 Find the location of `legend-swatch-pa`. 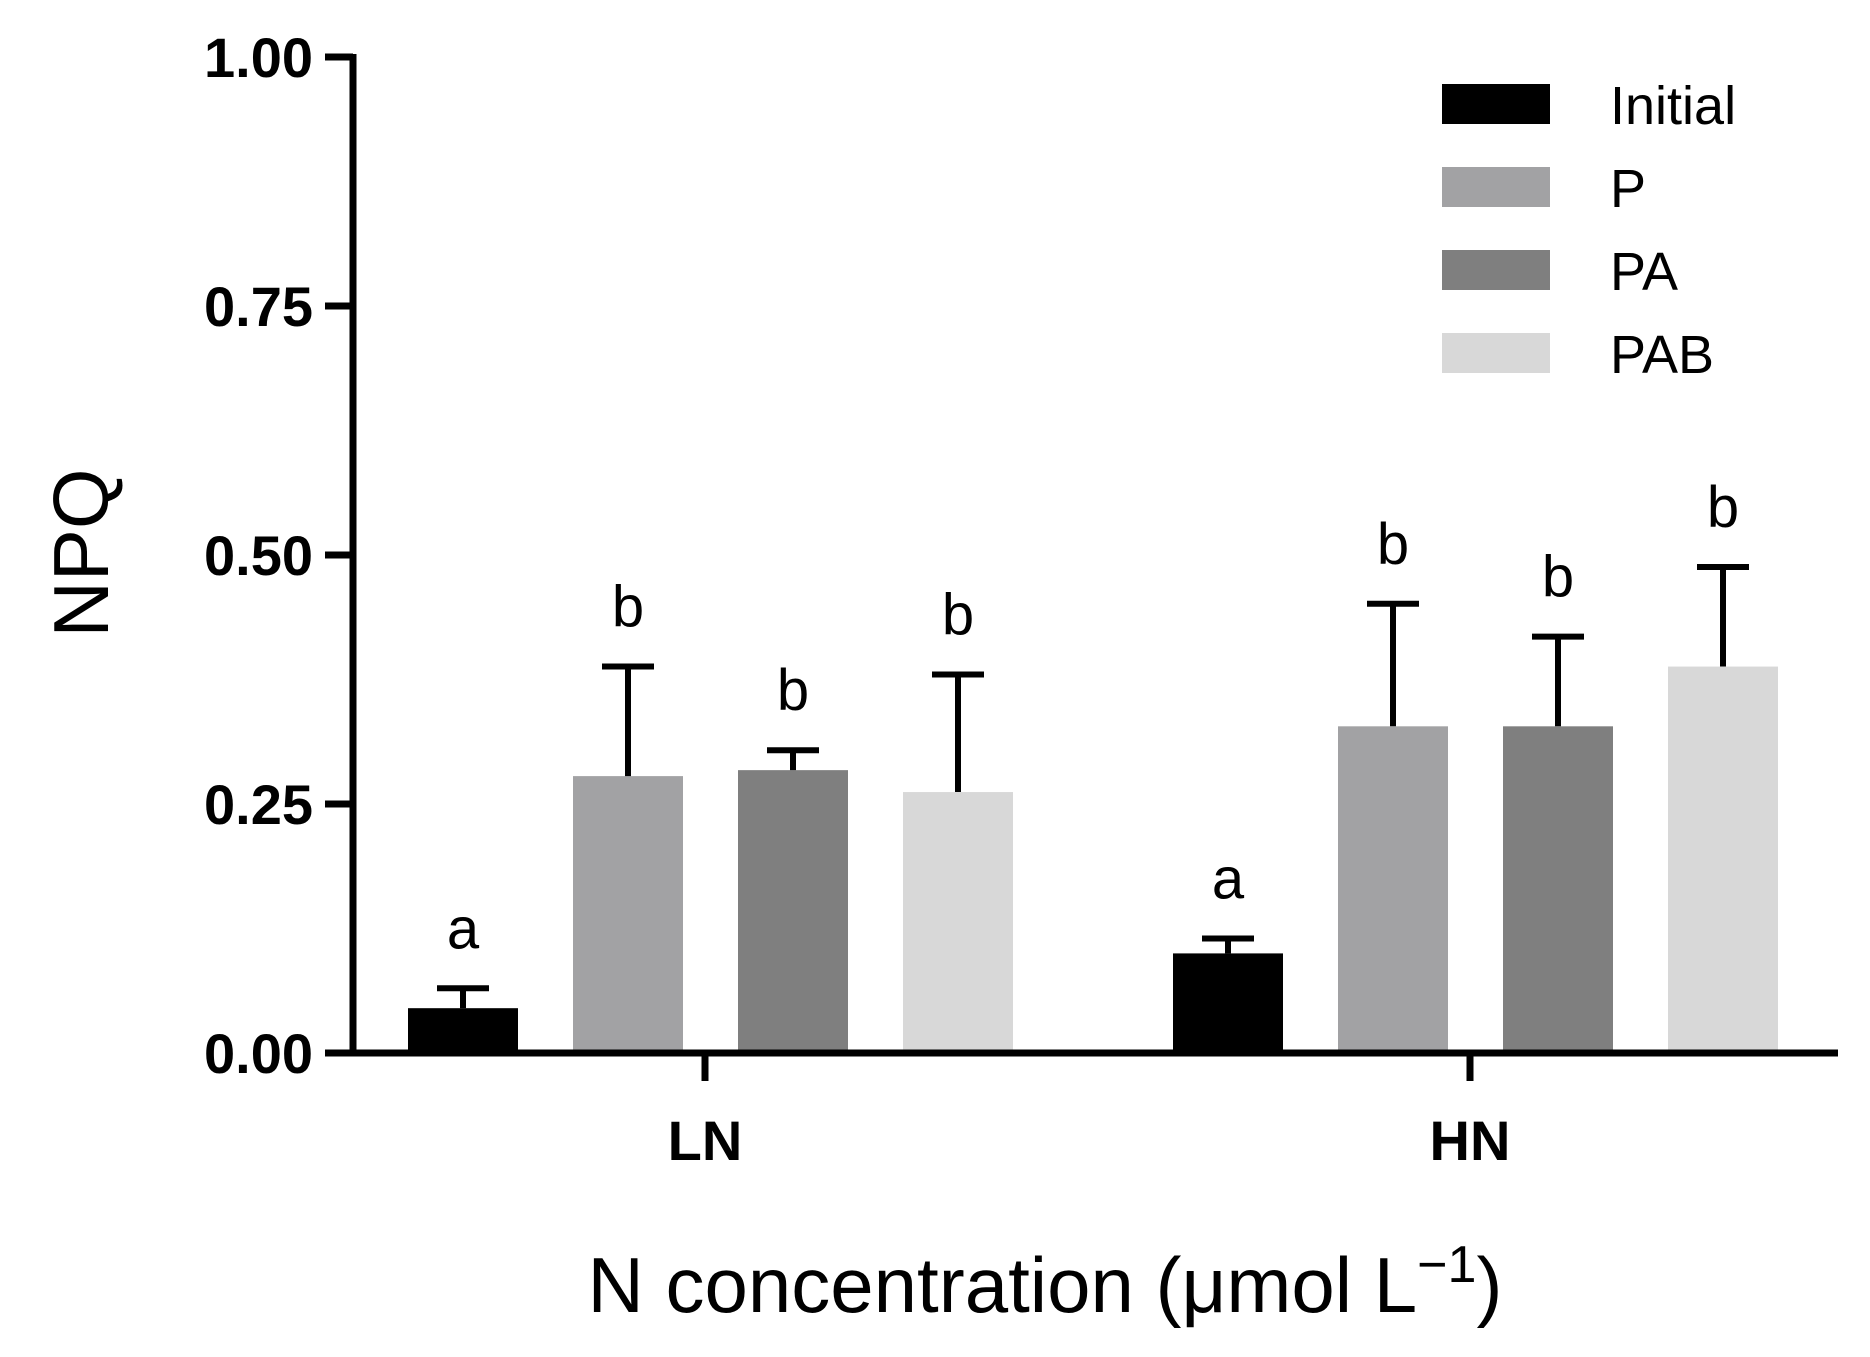

legend-swatch-pa is located at coordinates (1496, 270).